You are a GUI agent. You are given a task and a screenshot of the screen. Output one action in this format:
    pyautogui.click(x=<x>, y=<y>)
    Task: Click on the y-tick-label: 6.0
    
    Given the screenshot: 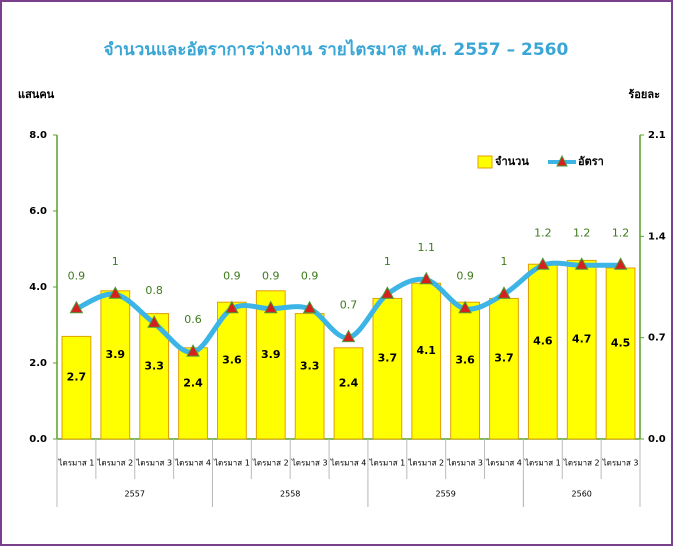 What is the action you would take?
    pyautogui.click(x=38, y=211)
    